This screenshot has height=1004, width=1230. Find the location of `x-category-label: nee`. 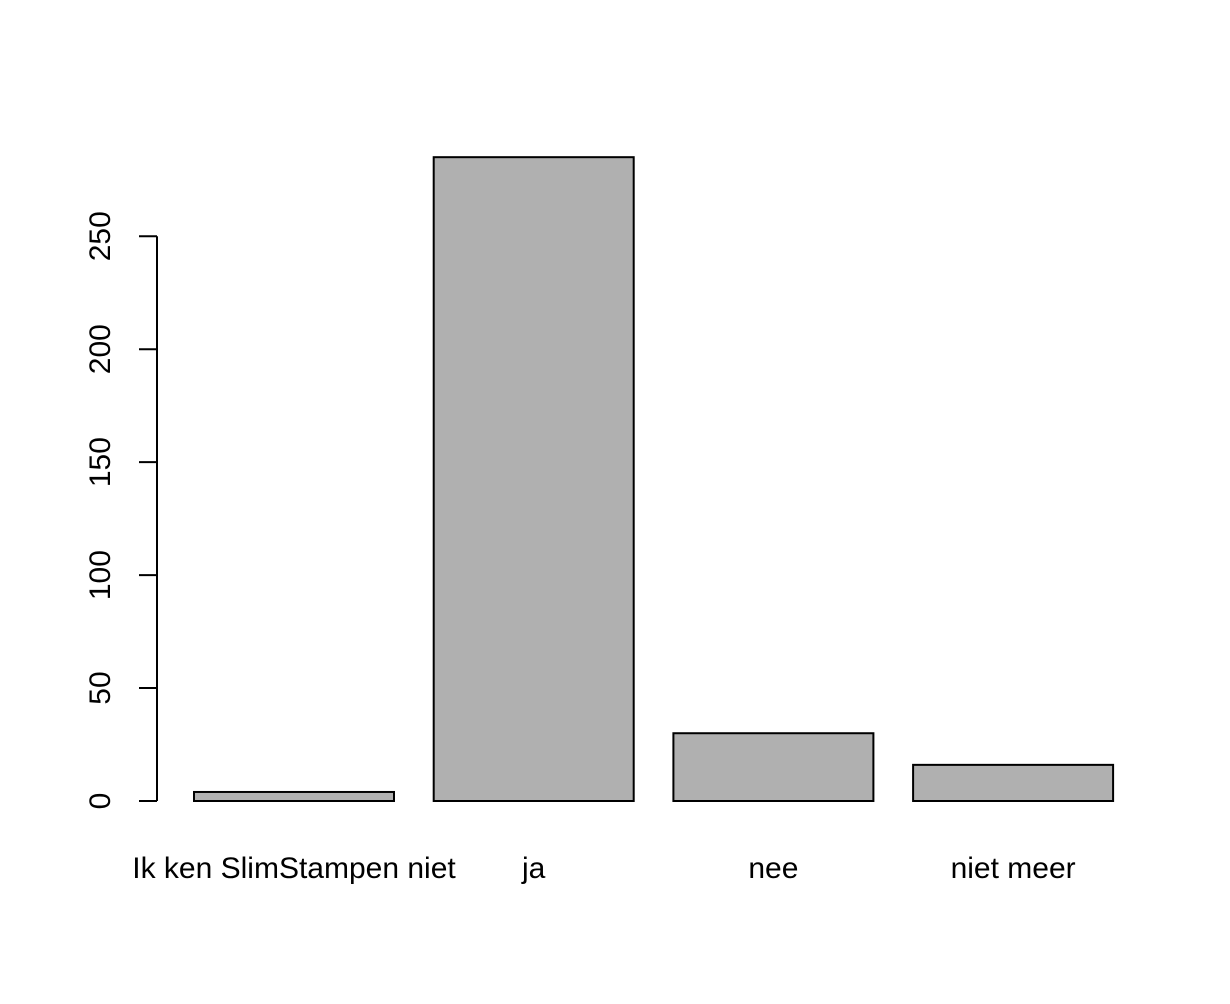

x-category-label: nee is located at coordinates (773, 868).